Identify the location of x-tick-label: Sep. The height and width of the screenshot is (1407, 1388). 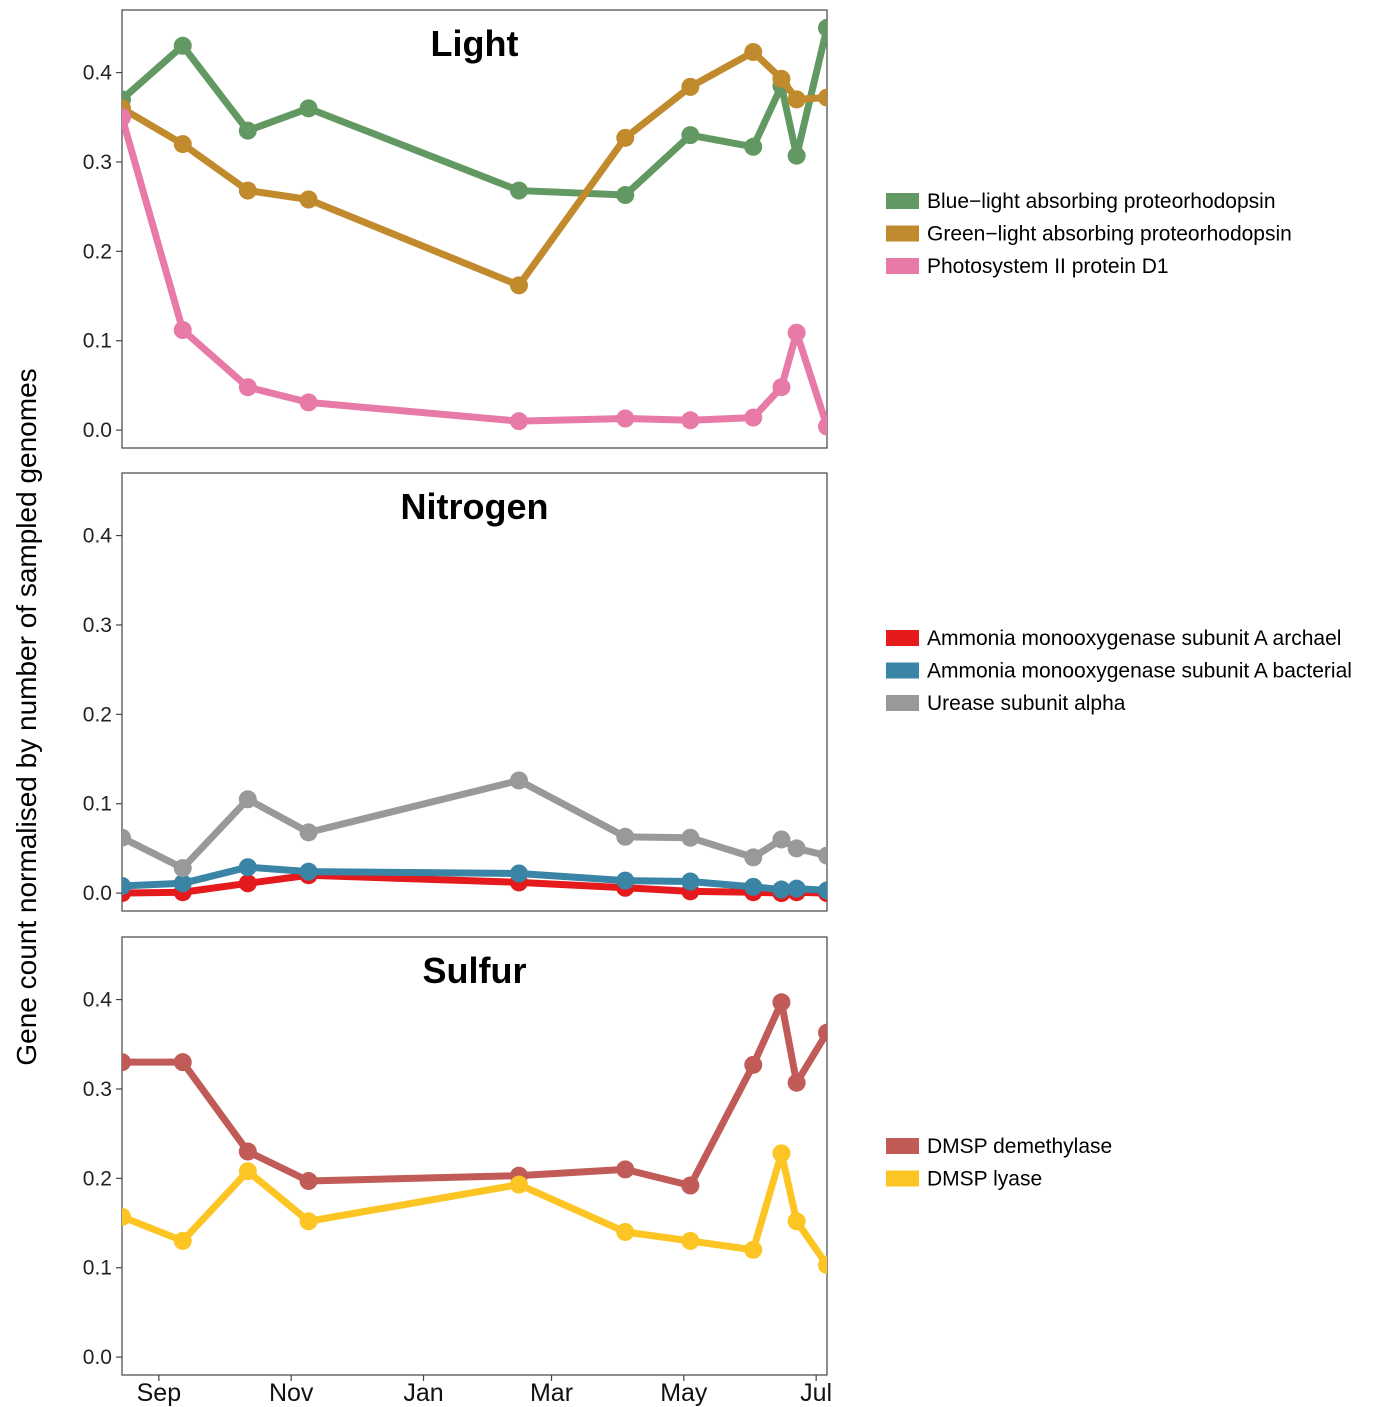
(159, 1393).